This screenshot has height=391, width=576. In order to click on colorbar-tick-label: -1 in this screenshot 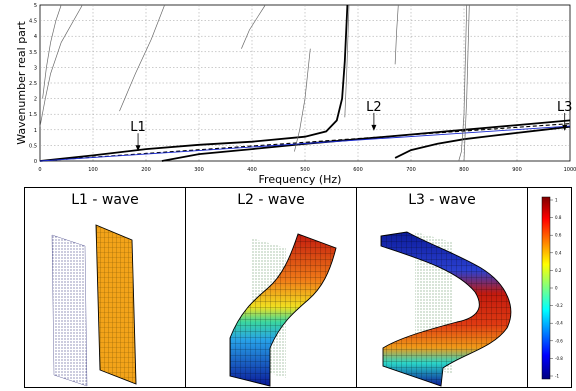, I will do `click(557, 376)`.